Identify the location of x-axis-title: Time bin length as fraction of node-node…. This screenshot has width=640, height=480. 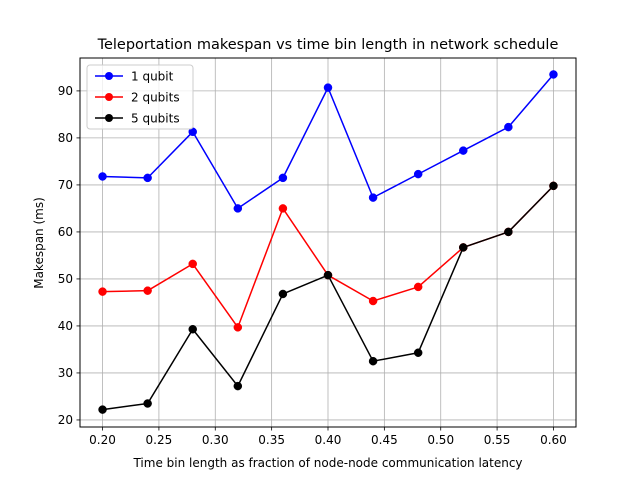
(327, 463).